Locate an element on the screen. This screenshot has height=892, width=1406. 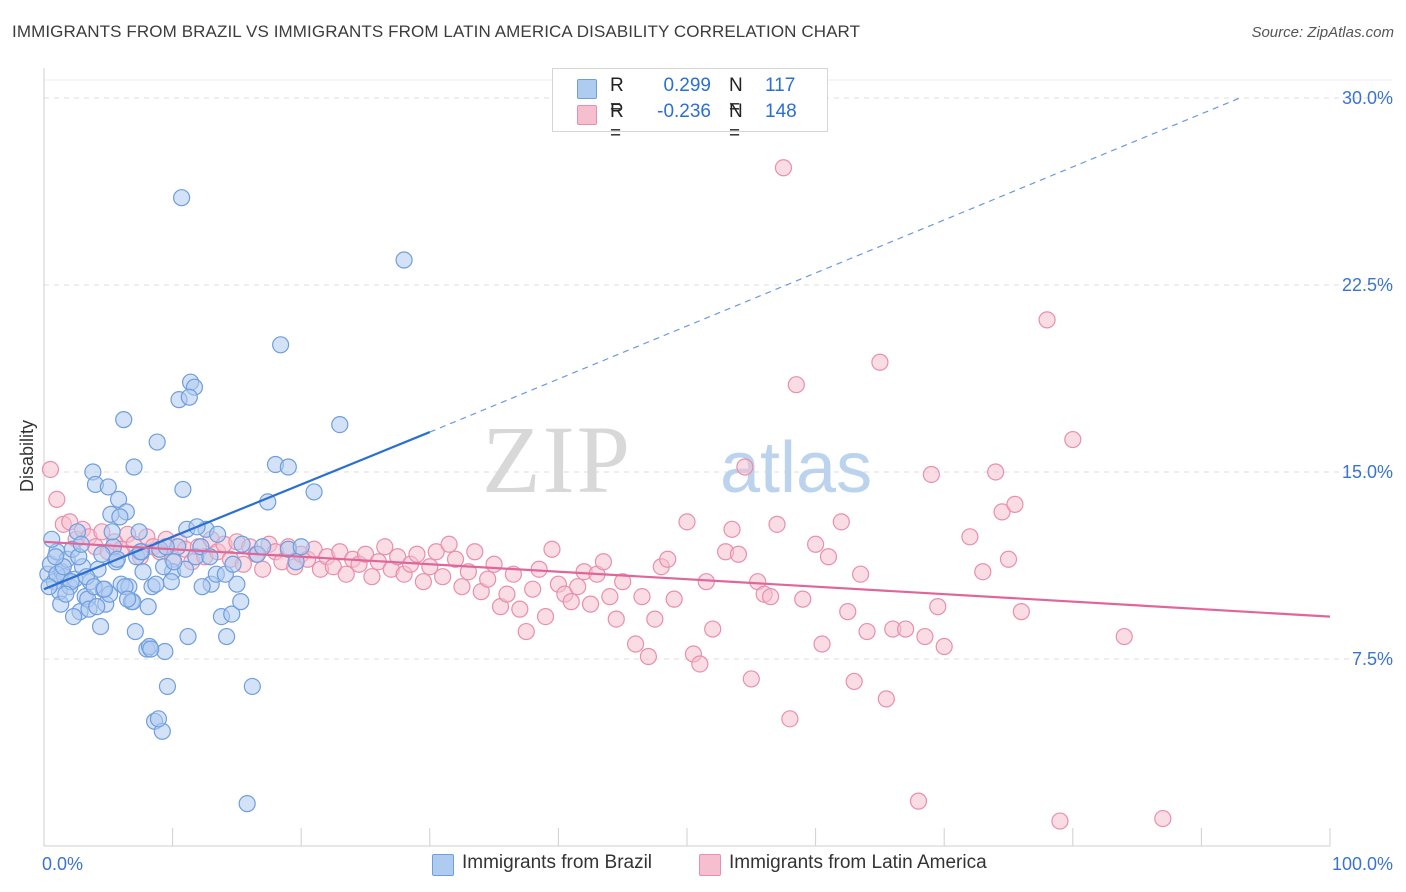
brazil-legend-swatch is located at coordinates (443, 865).